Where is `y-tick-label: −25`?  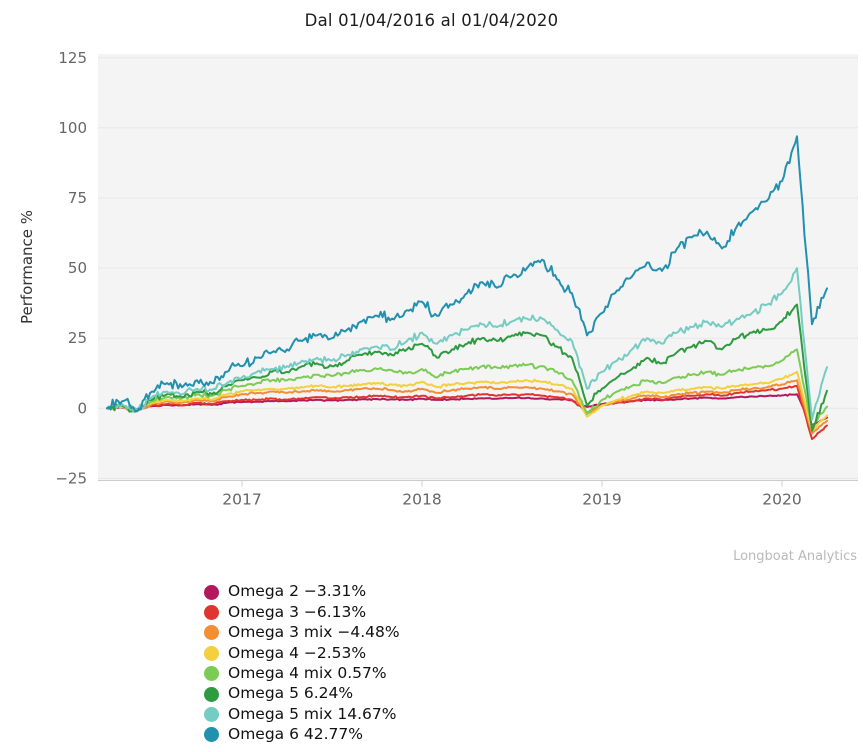 y-tick-label: −25 is located at coordinates (71, 478).